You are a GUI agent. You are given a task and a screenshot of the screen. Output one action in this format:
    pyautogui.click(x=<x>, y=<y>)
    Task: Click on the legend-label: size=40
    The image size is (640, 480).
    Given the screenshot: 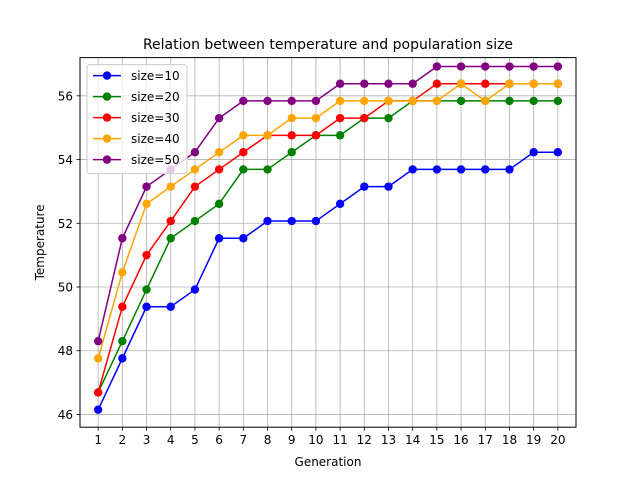 What is the action you would take?
    pyautogui.click(x=155, y=139)
    